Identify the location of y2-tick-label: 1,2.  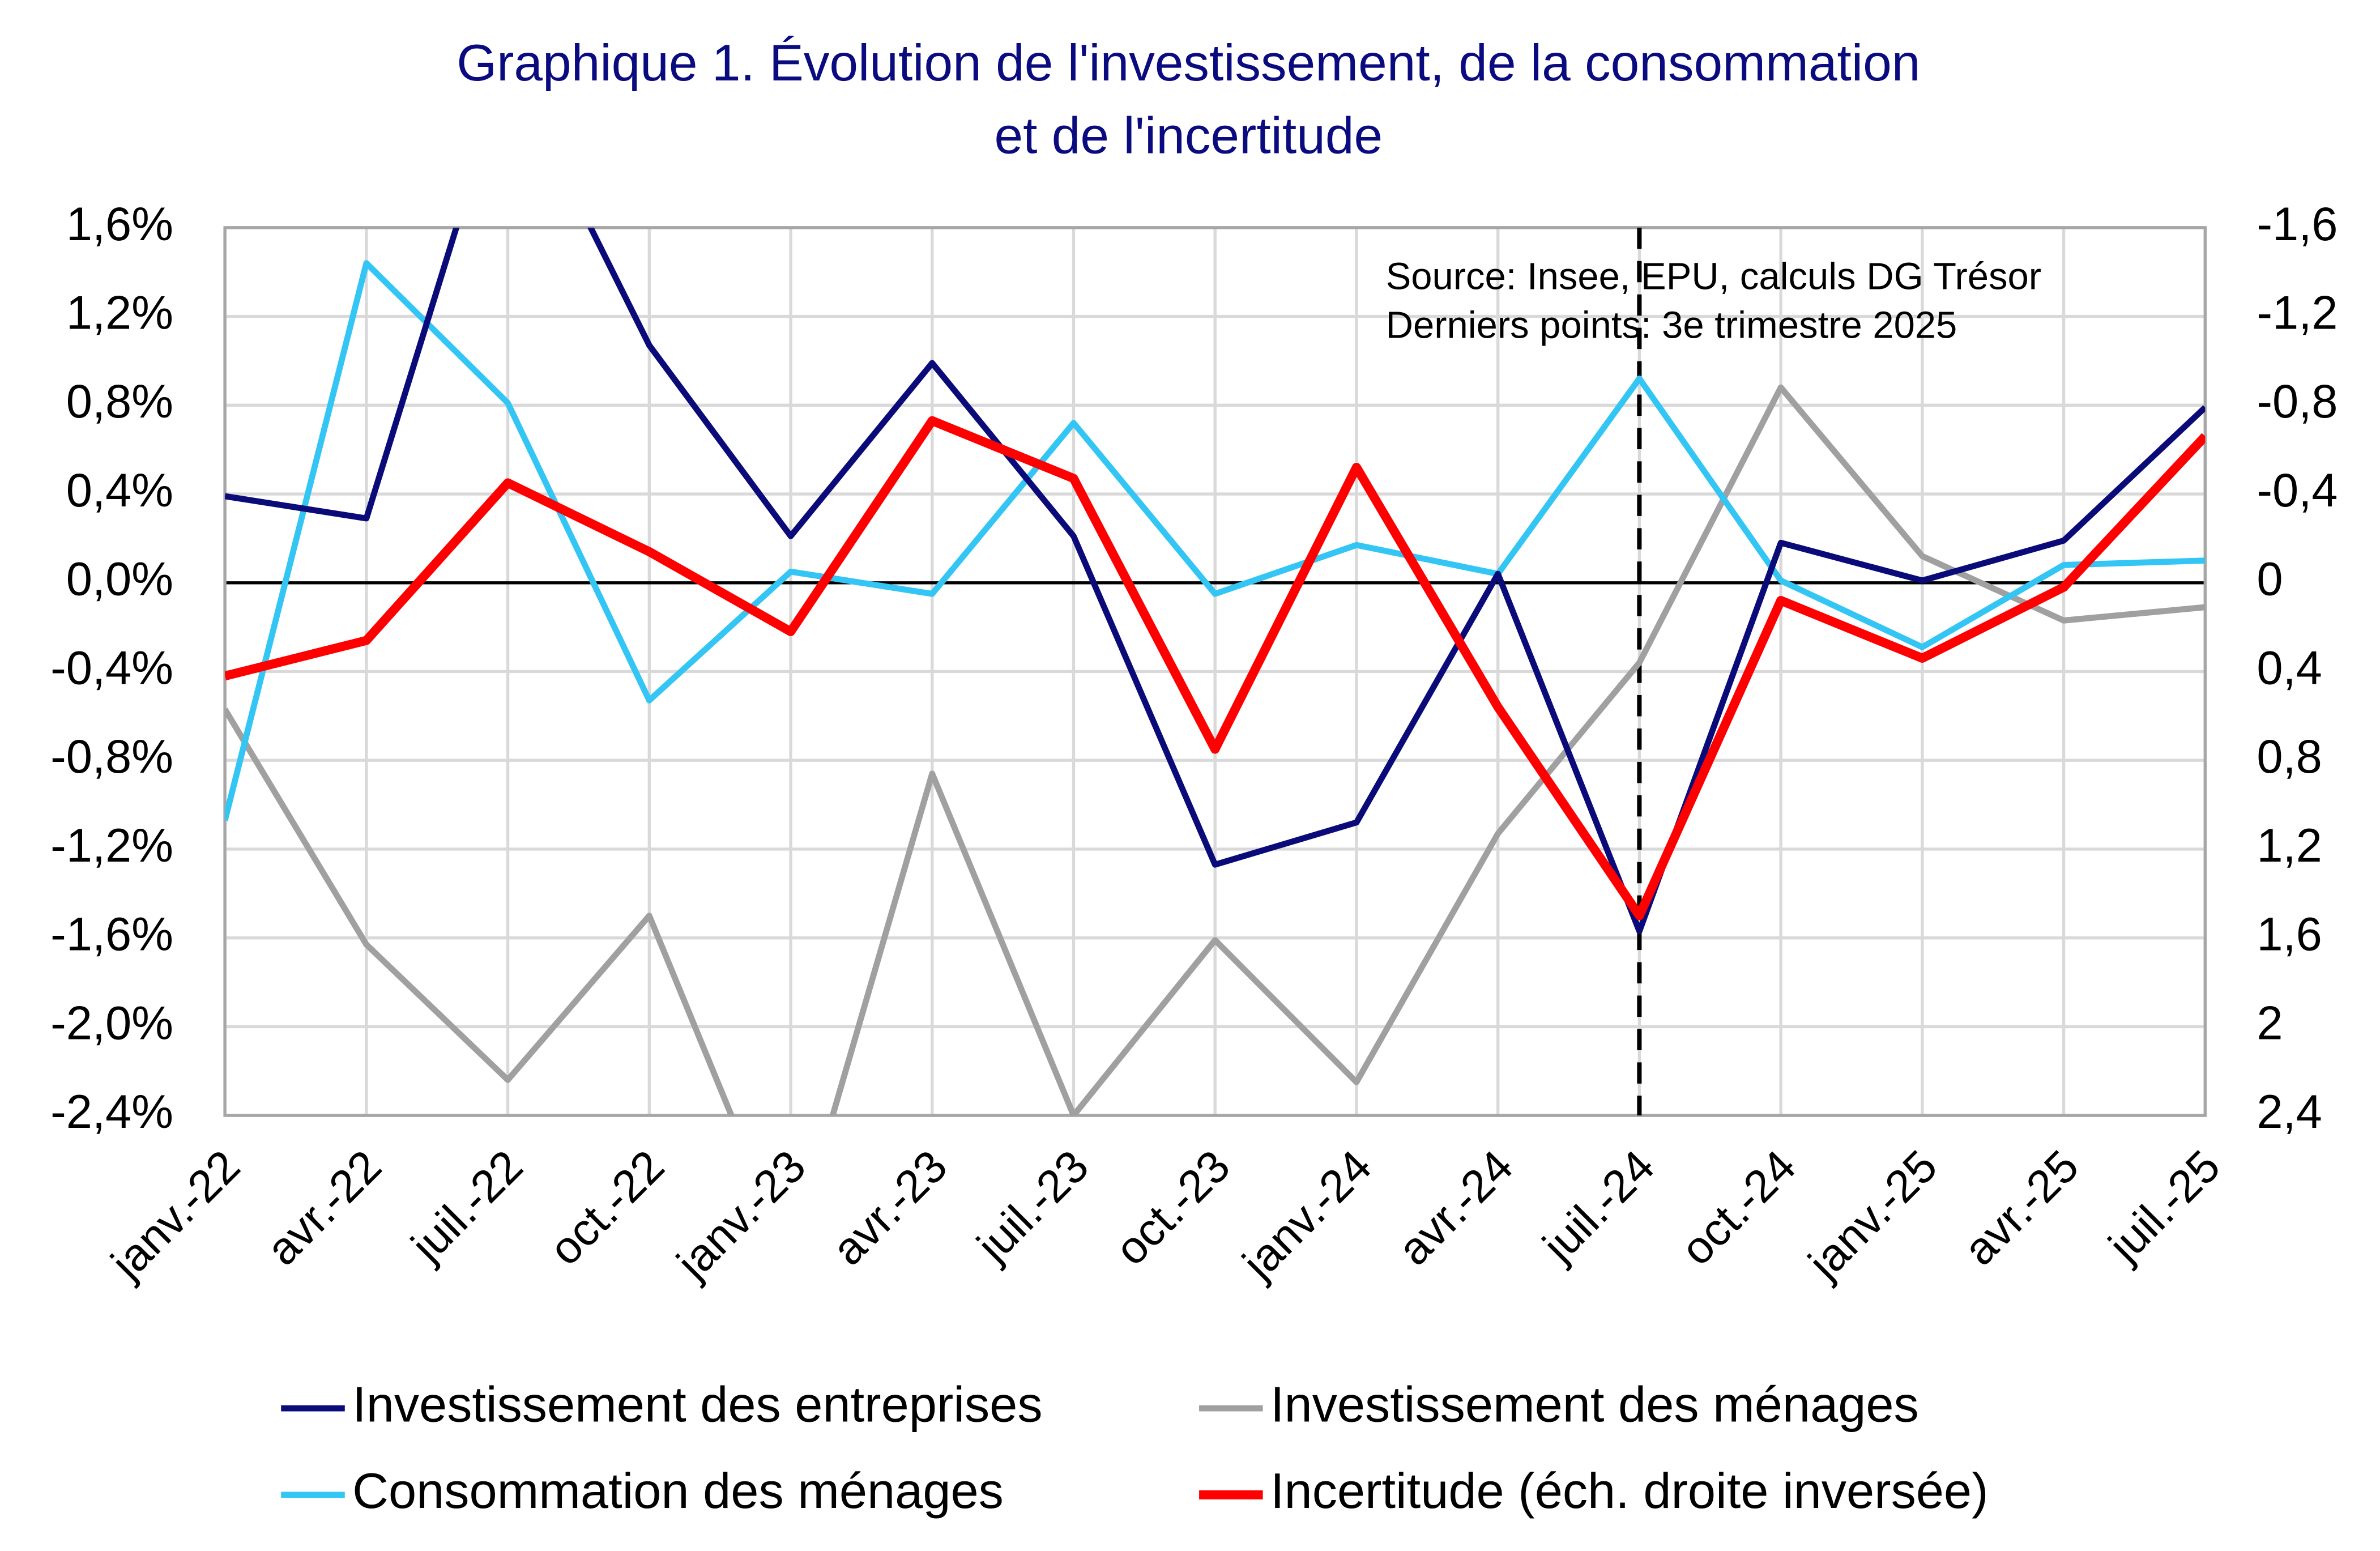
(2289, 845).